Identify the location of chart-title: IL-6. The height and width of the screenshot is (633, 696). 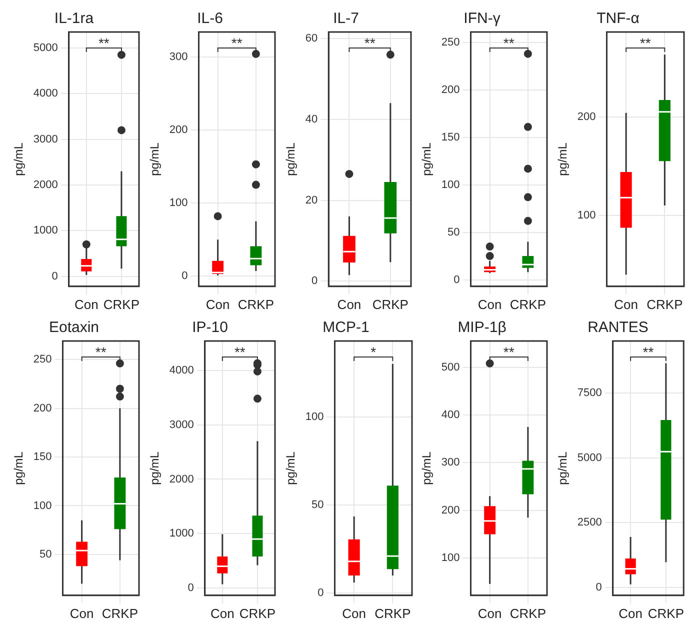
(210, 19).